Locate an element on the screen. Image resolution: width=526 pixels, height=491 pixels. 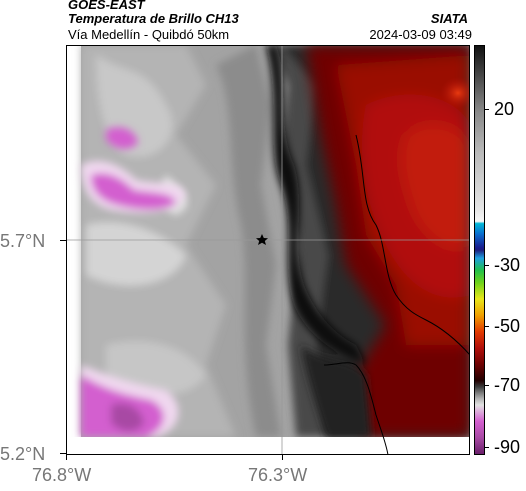
timestamp-label: 2024-03-09 03:49 is located at coordinates (420, 34).